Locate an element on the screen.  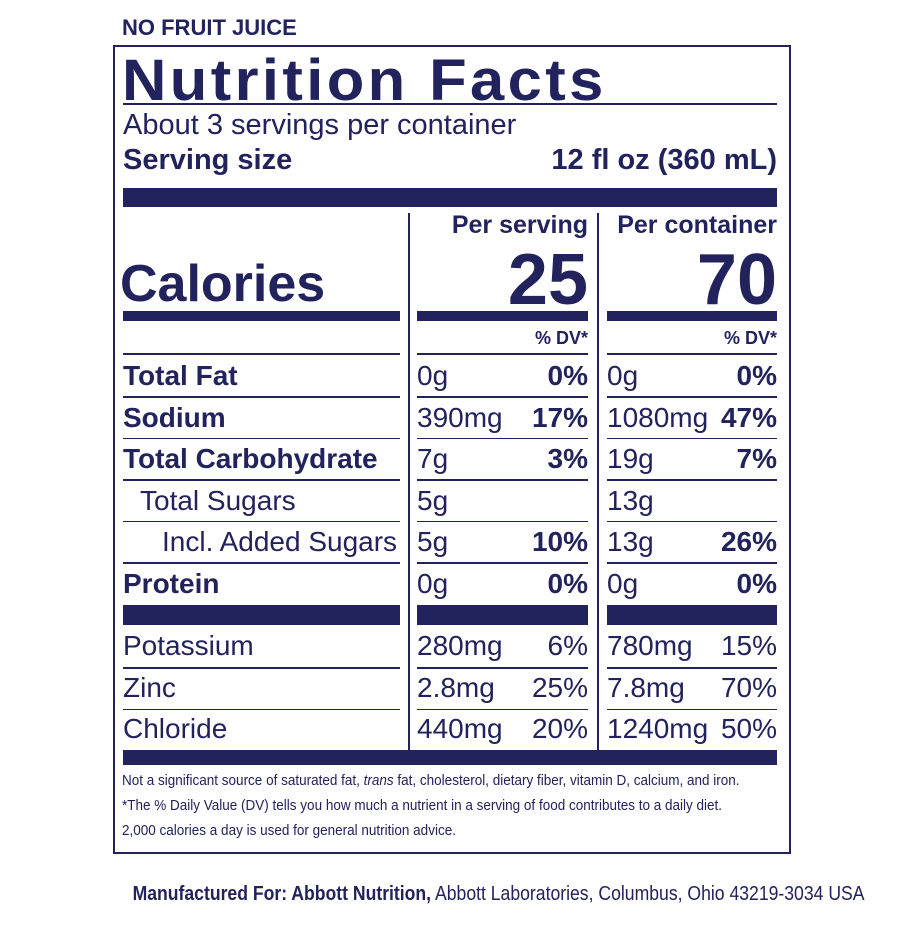
nutrient-name: Zinc is located at coordinates (149, 687).